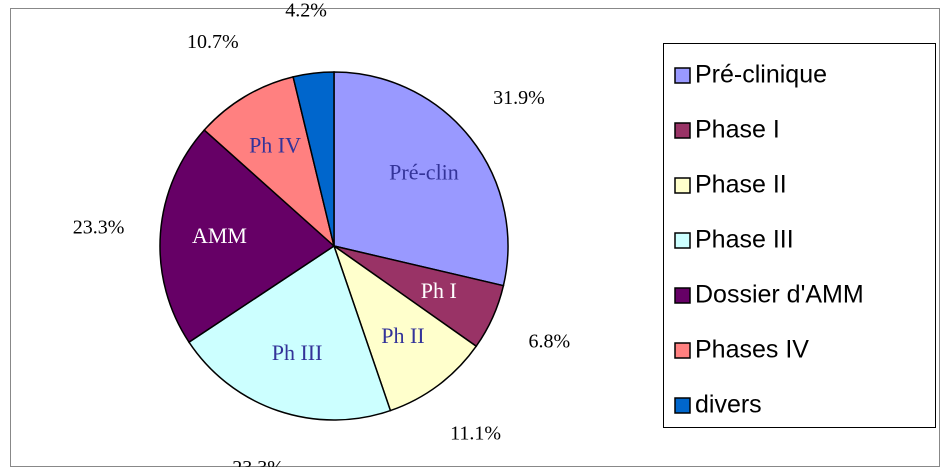 The height and width of the screenshot is (467, 940). What do you see at coordinates (741, 185) in the screenshot?
I see `legend-label: Phase II` at bounding box center [741, 185].